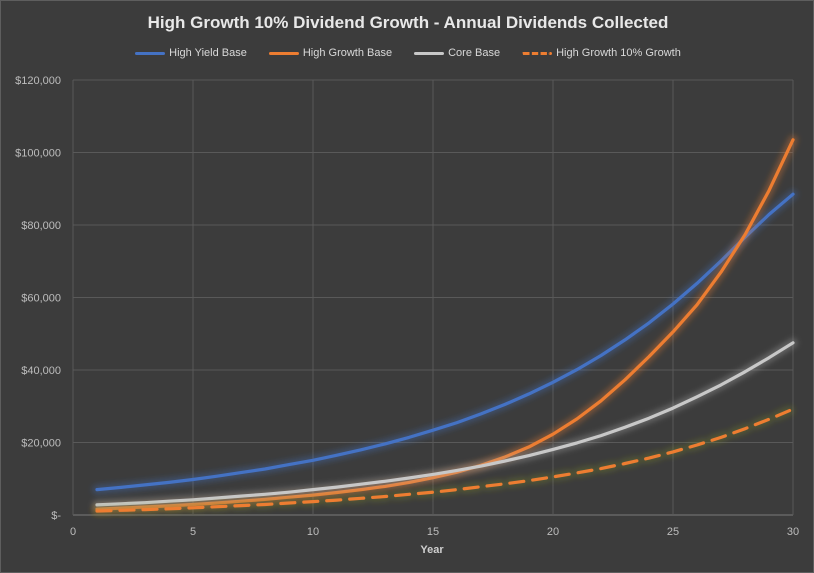 The height and width of the screenshot is (573, 814). Describe the element at coordinates (283, 53) in the screenshot. I see `legend-swatch-high-growth-base` at that location.